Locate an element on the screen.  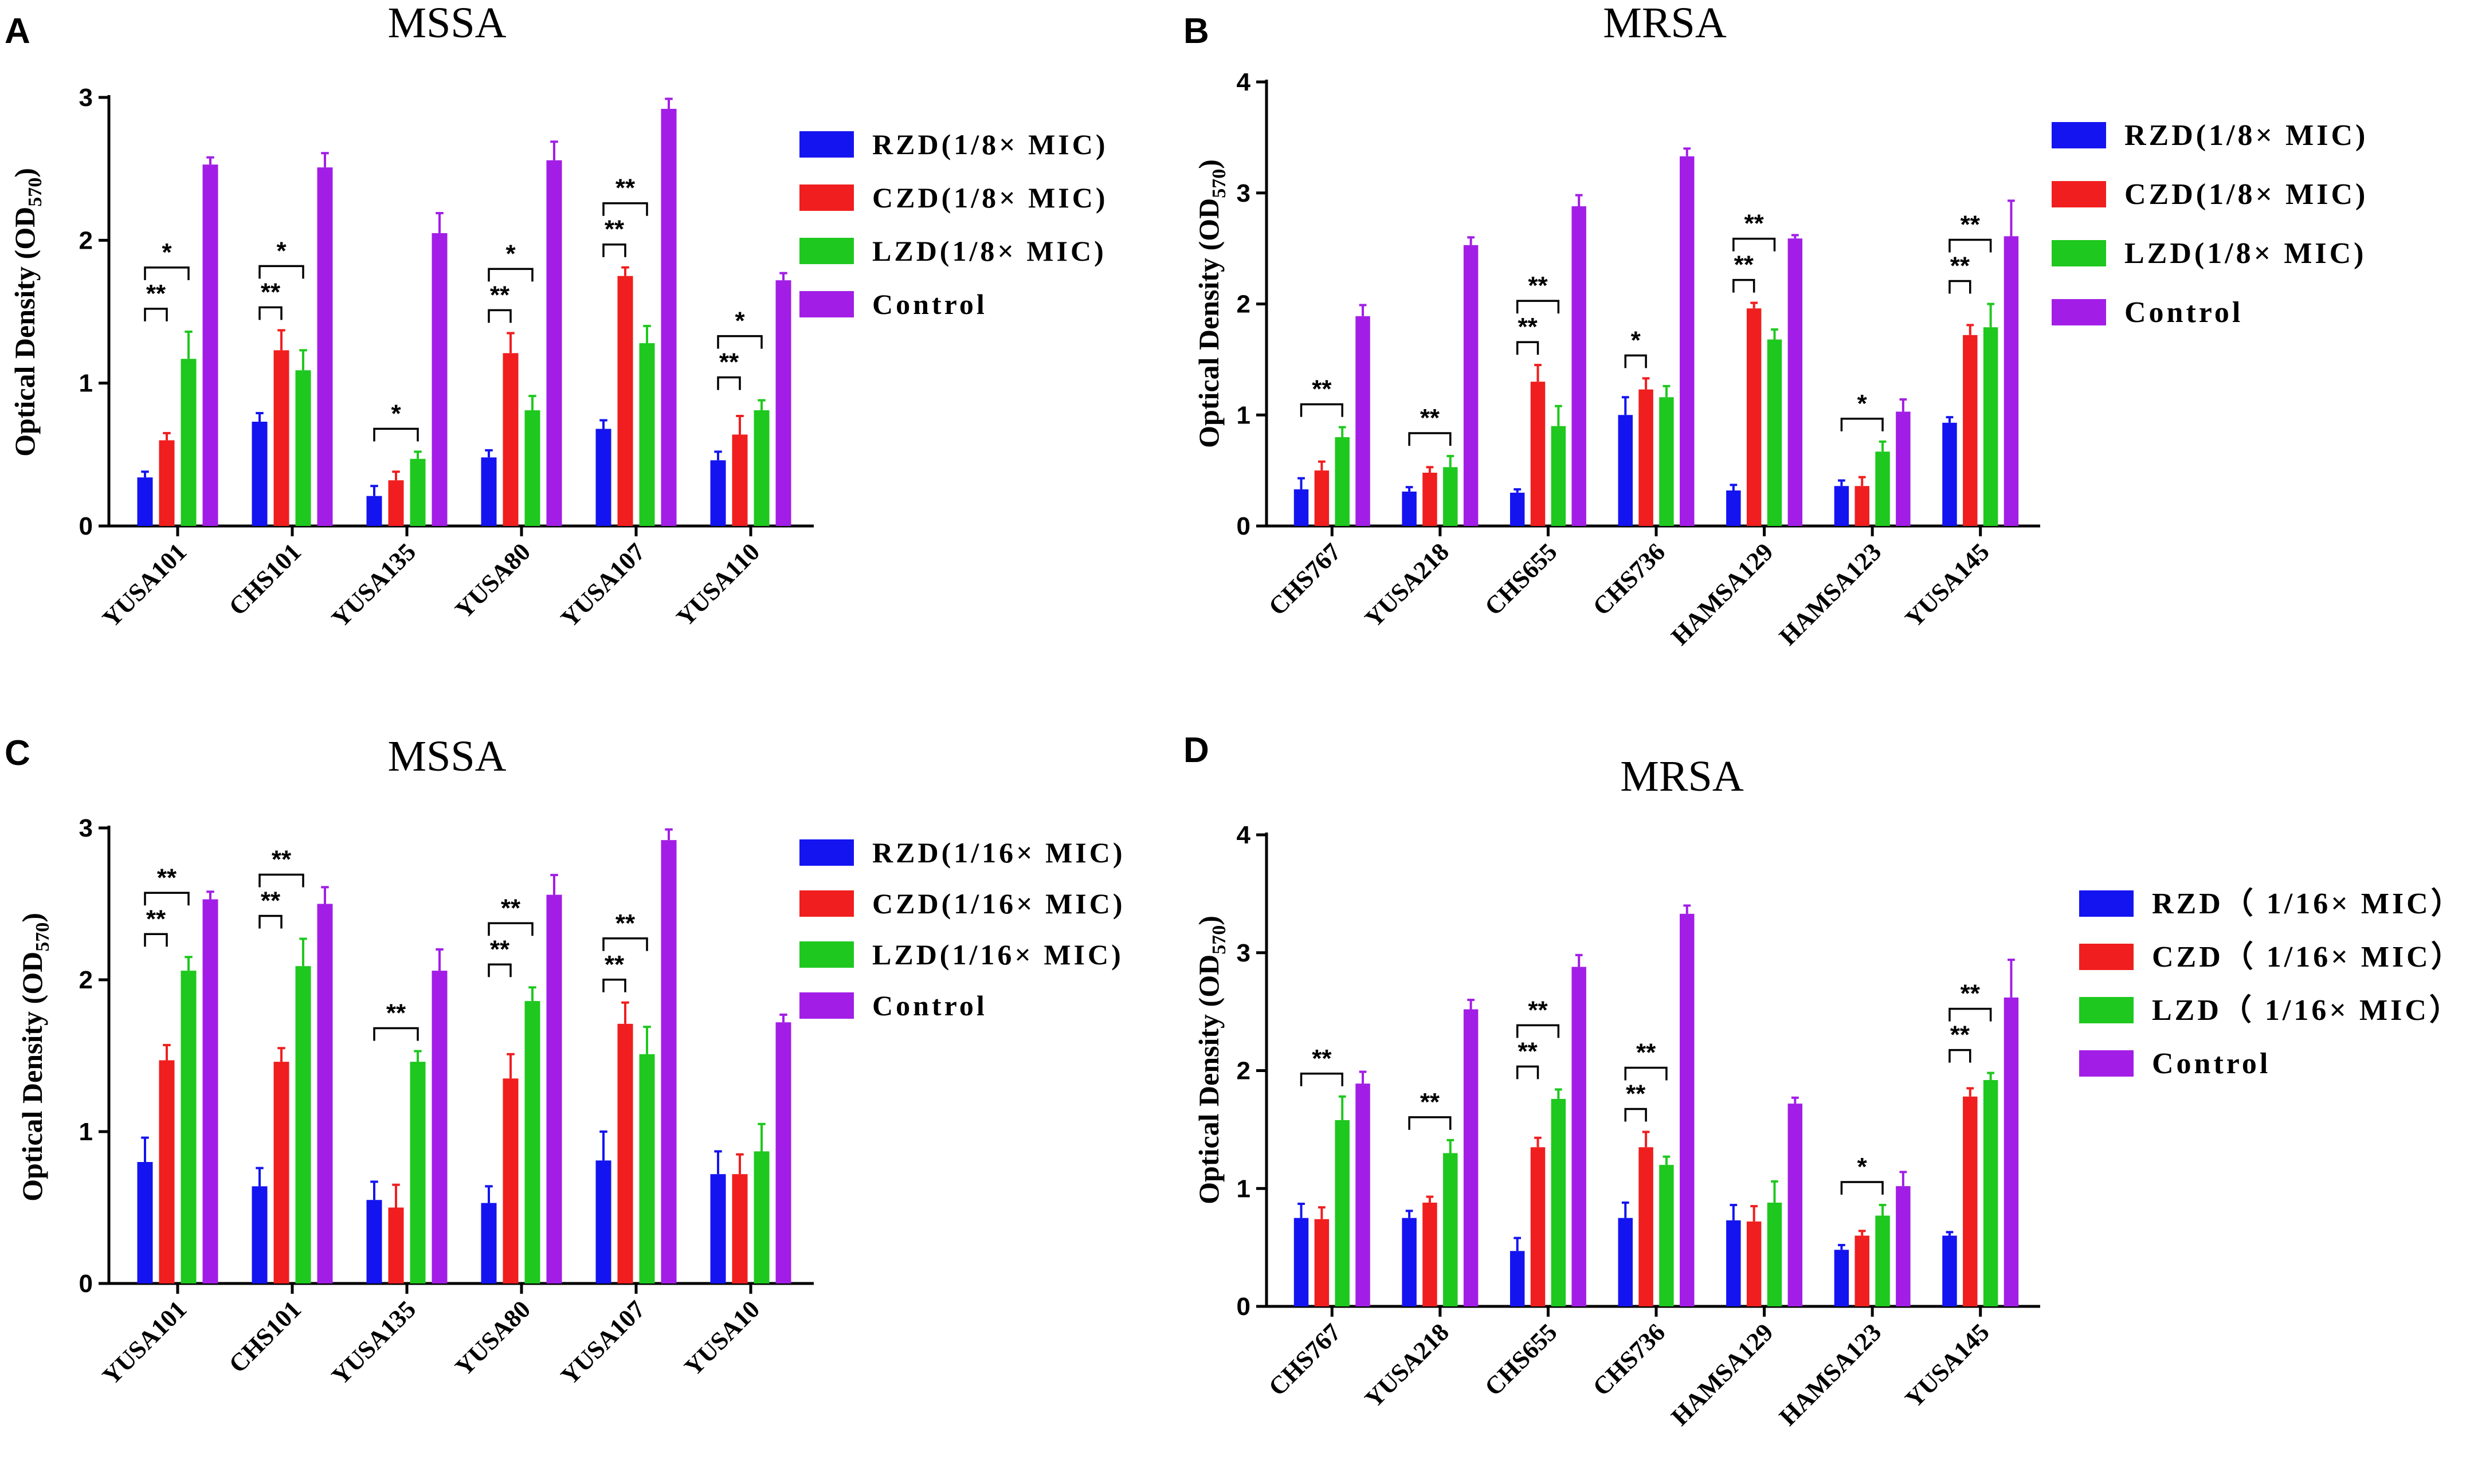
category-label: YUSA101 is located at coordinates (144, 1342).